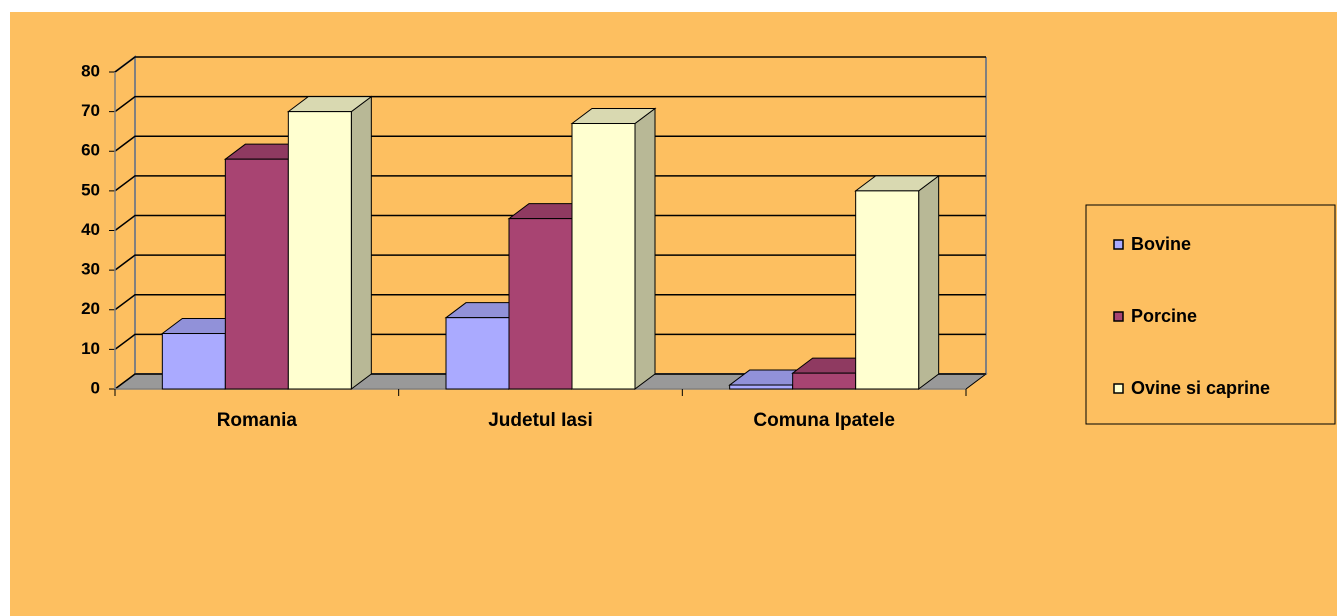 The image size is (1337, 616). Describe the element at coordinates (90, 150) in the screenshot. I see `y-tick-label: 60` at that location.